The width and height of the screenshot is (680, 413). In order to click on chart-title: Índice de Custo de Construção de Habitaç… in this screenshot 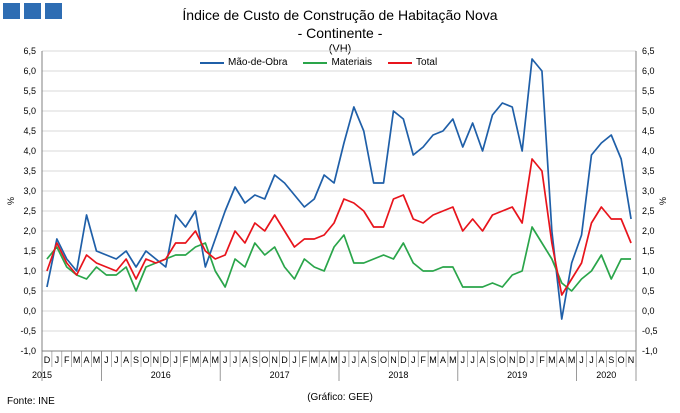, I will do `click(340, 15)`.